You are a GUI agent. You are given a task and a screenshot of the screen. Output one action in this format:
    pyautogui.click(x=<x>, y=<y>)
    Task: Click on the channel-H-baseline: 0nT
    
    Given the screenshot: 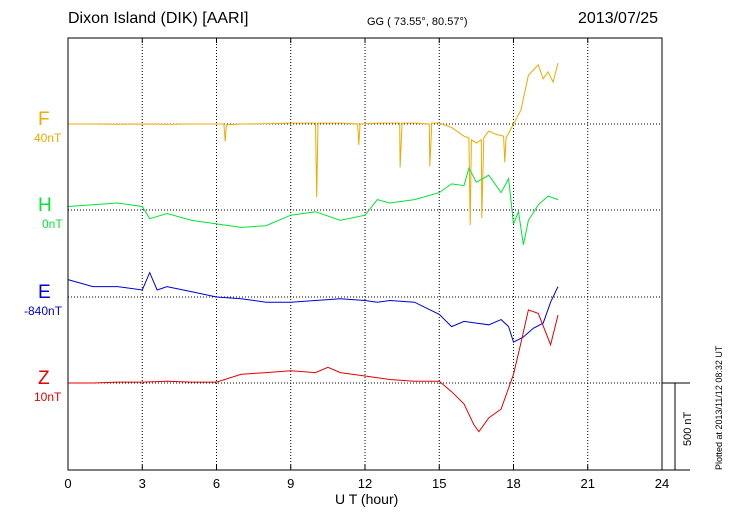 What is the action you would take?
    pyautogui.click(x=52, y=224)
    